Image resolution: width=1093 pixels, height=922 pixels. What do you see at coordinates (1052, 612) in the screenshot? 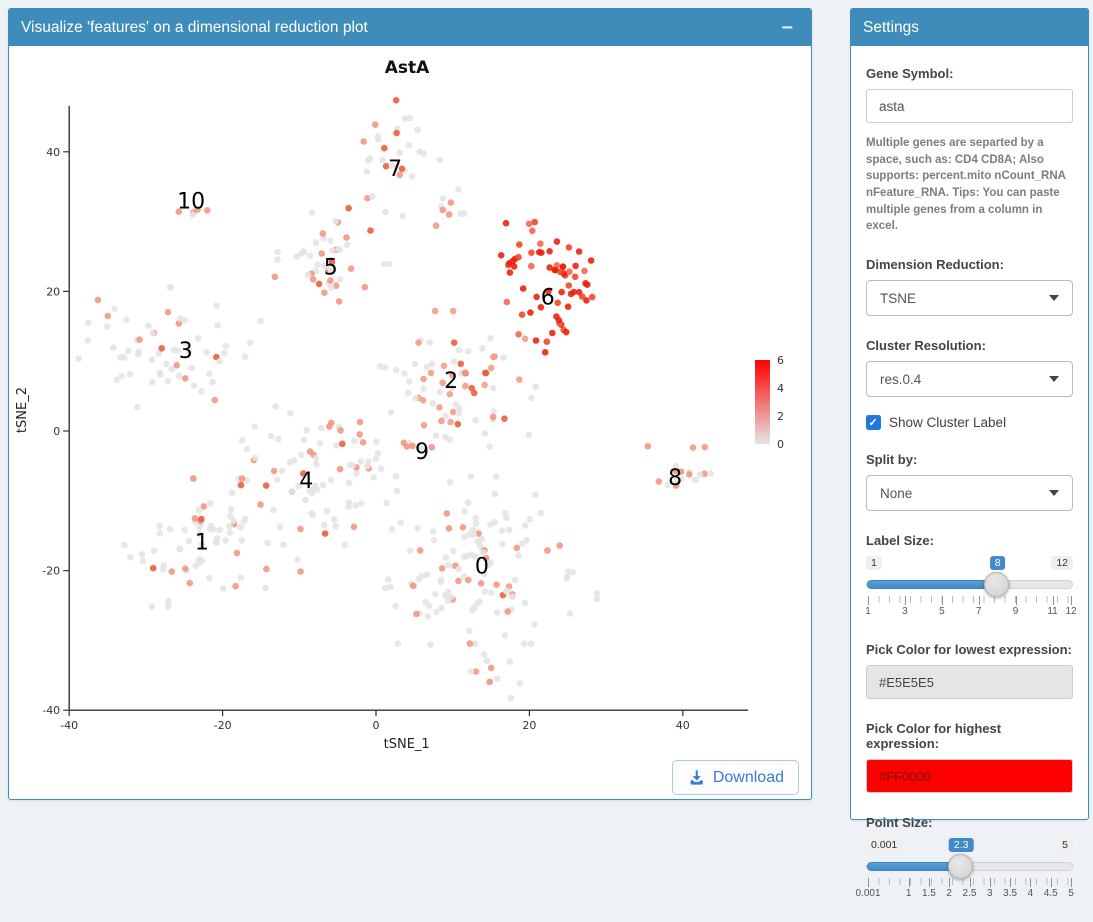
I see `slider-grid-label: 11` at bounding box center [1052, 612].